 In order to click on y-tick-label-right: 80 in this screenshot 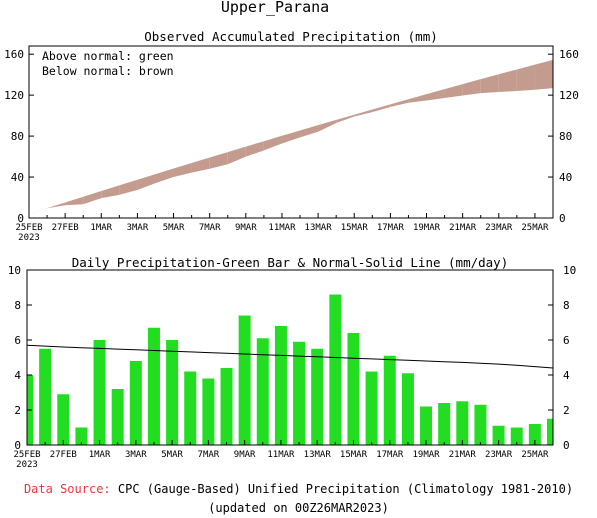, I will do `click(565, 136)`.